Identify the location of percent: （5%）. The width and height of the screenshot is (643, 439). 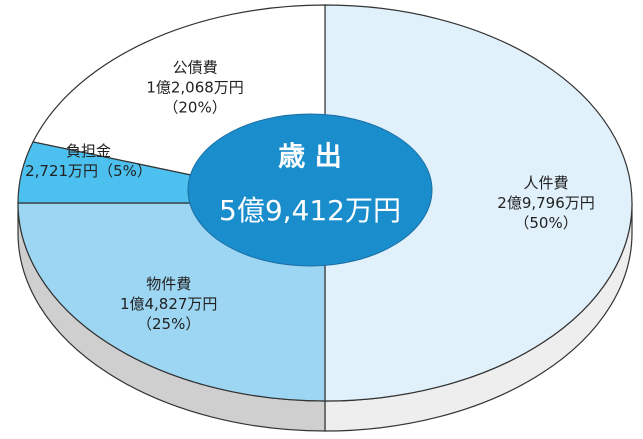
(125, 170).